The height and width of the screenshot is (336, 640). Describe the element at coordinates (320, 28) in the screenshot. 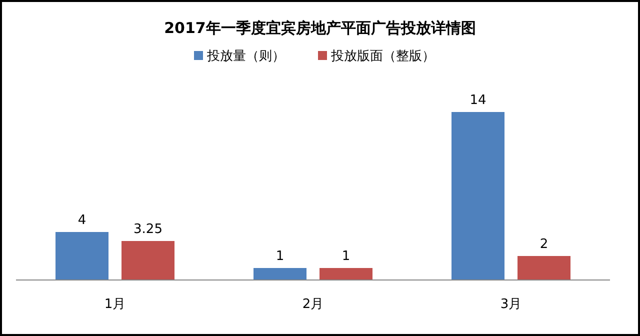

I see `chart-title: 2017年一季度宜宾房地产平面广告投放详情图` at that location.